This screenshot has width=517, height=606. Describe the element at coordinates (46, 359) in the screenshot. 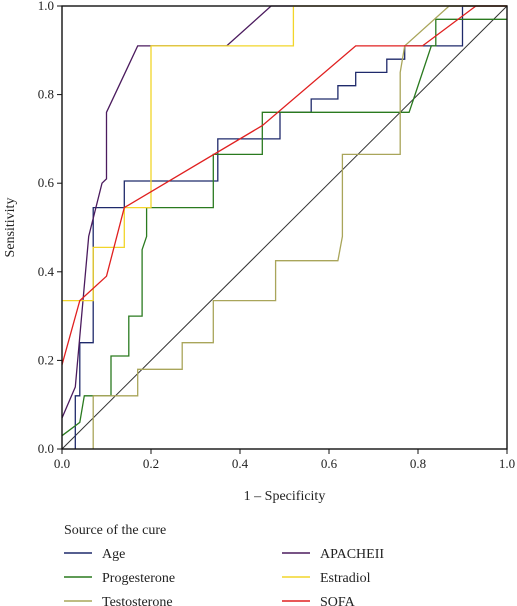

I see `y-tick-label: 0.2` at that location.